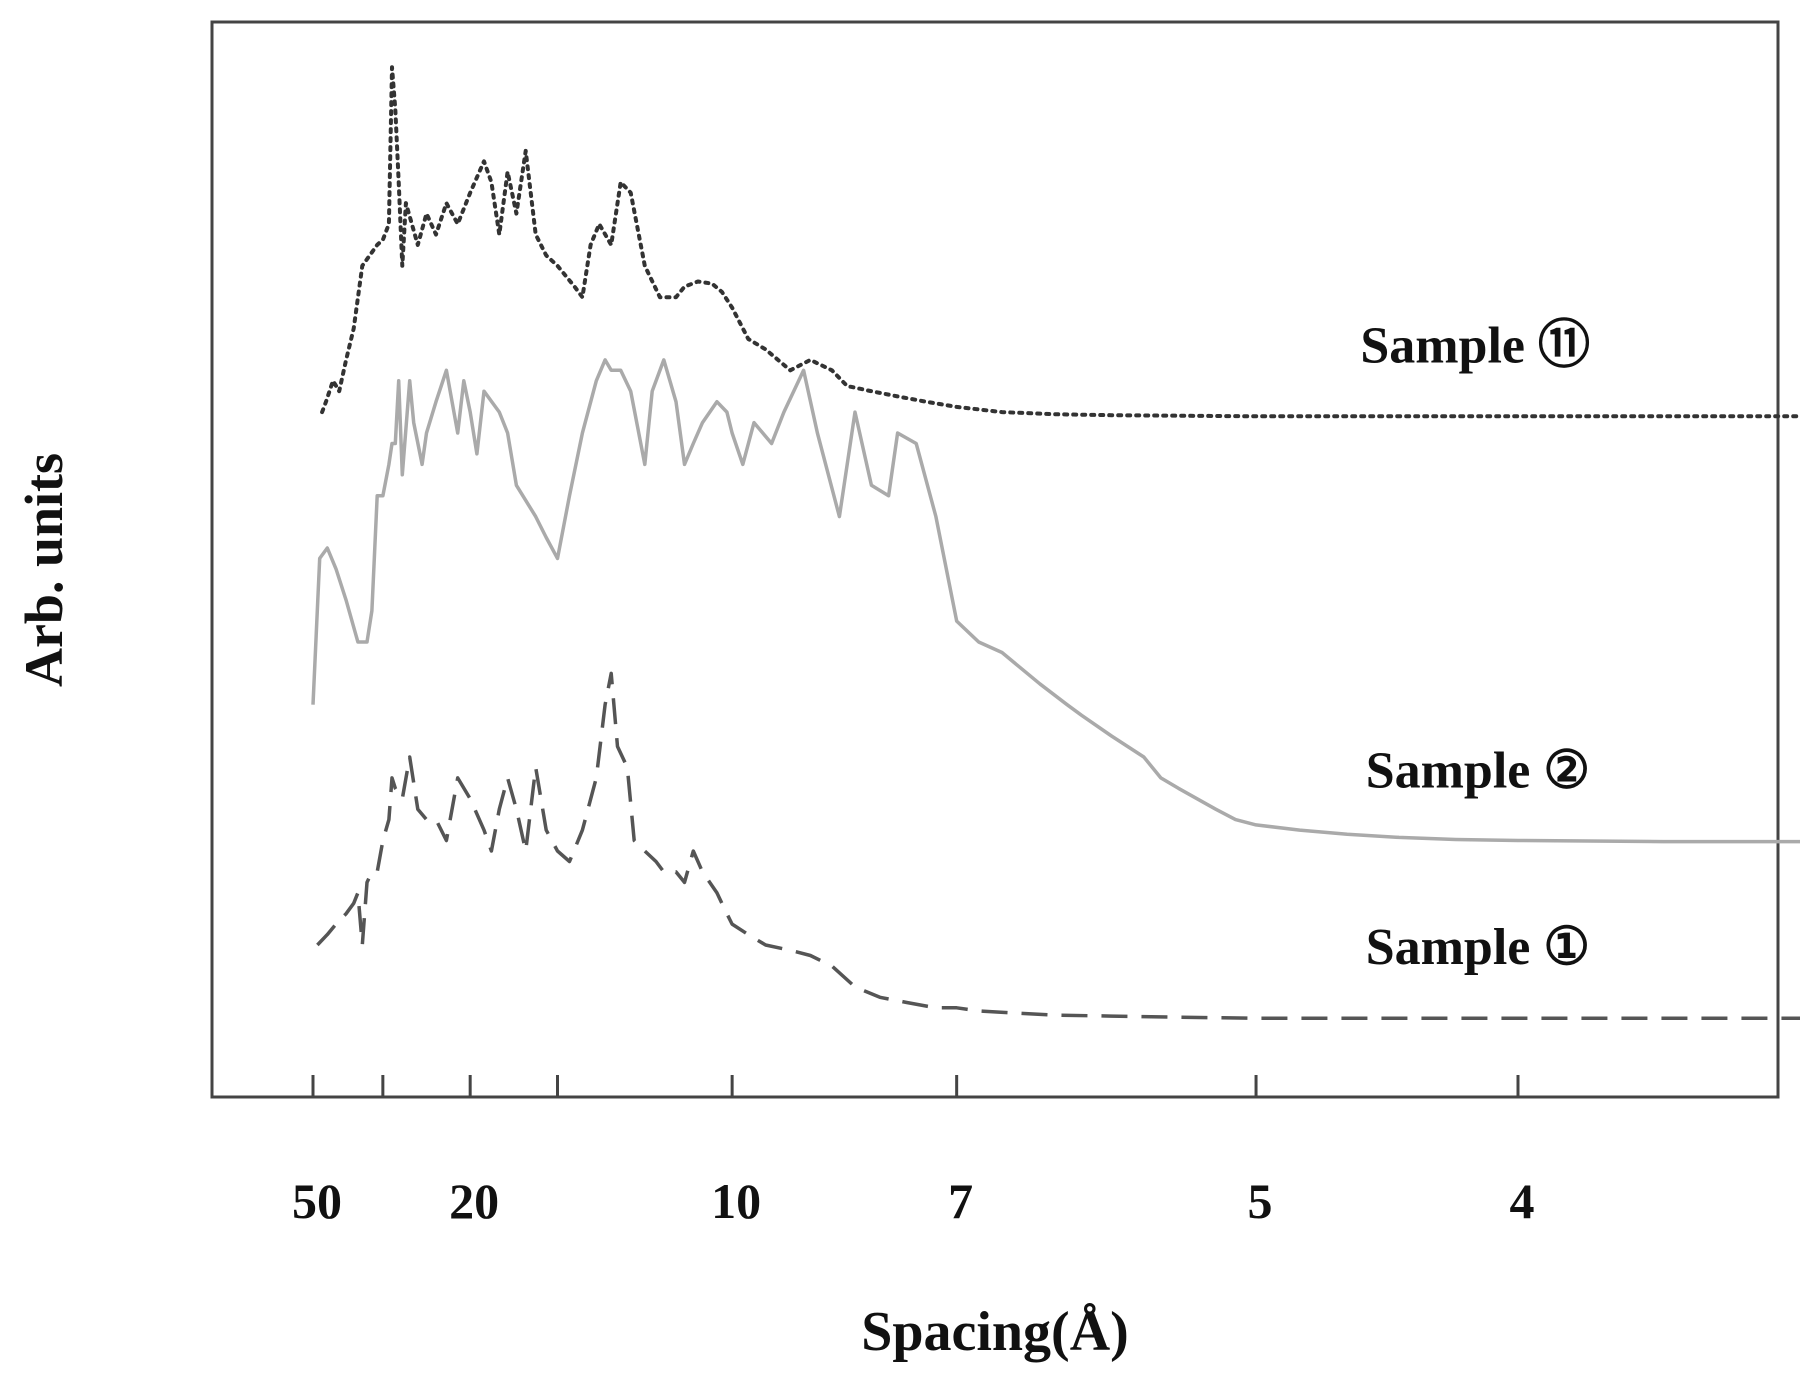  I want to click on x-axis-ticks: 50 20 10 7 5 4, so click(913, 1152).